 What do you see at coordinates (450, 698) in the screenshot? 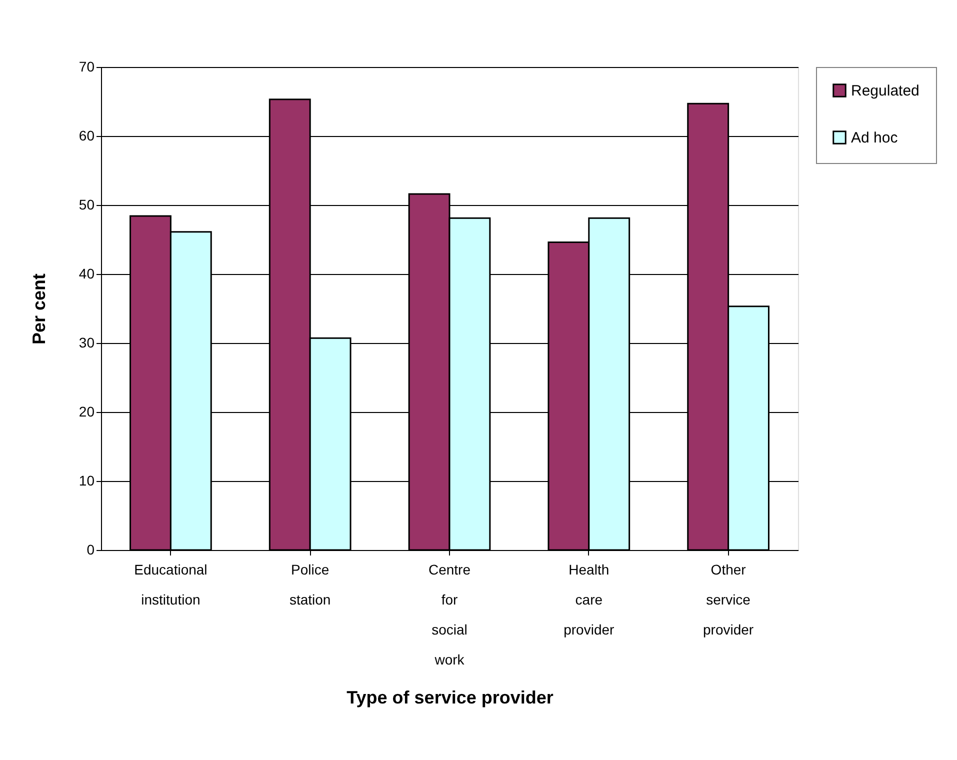
I see `x-axis-title: Type of service provider` at bounding box center [450, 698].